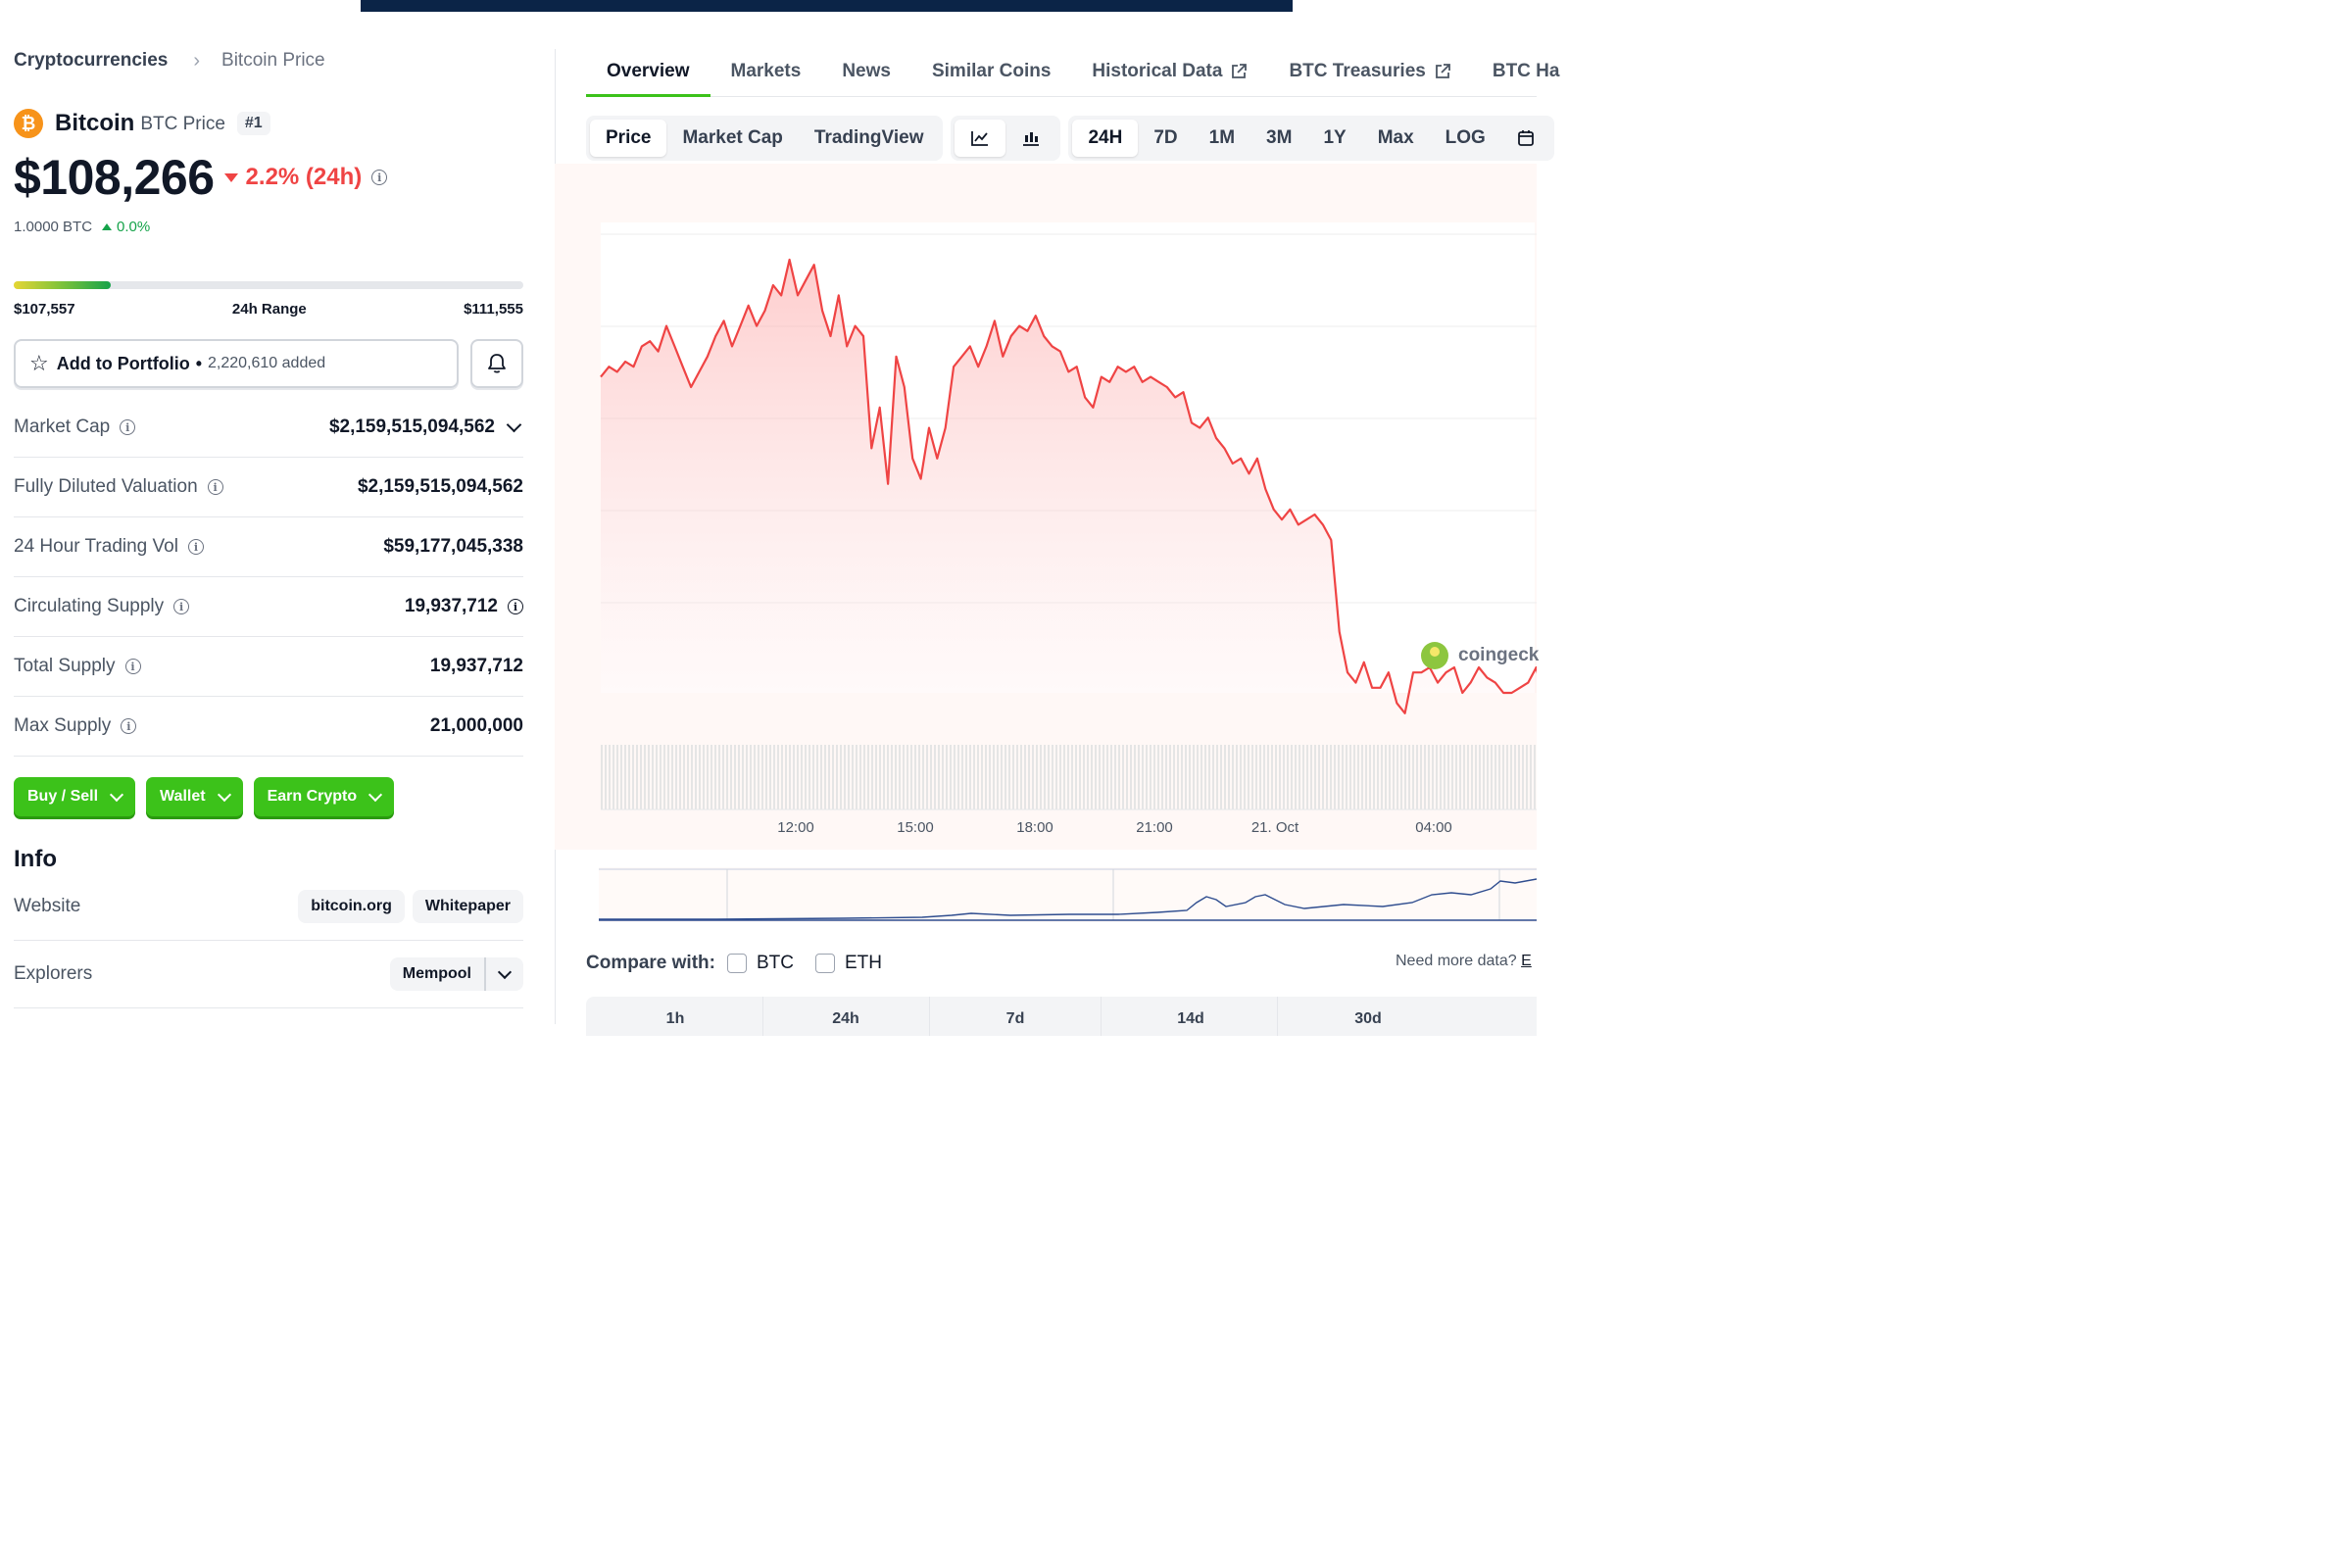 The height and width of the screenshot is (1568, 2352). Describe the element at coordinates (991, 72) in the screenshot. I see `tab-similar-coins: Similar Coins` at that location.